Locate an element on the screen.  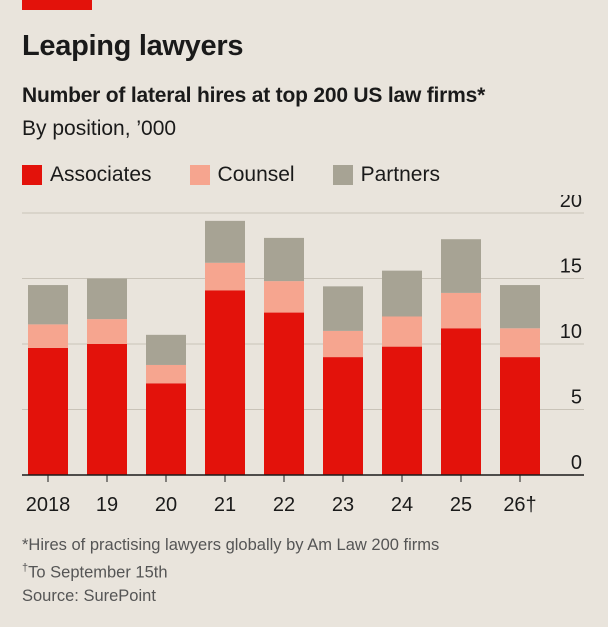
legend-item-associates: Associates is located at coordinates (87, 175).